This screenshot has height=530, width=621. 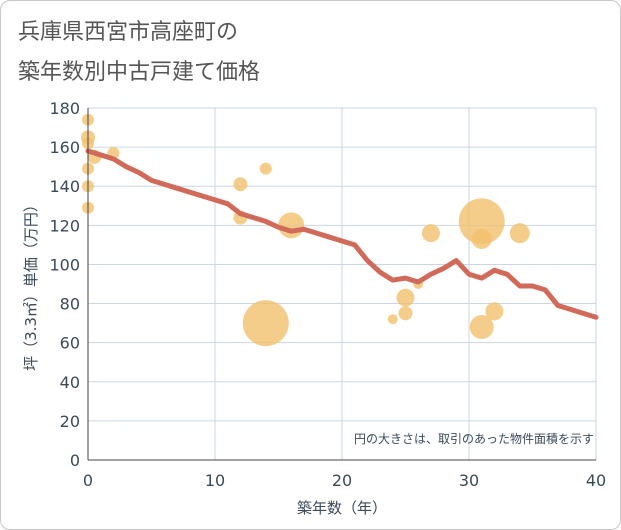 I want to click on y-tick-label: 20, so click(x=70, y=421).